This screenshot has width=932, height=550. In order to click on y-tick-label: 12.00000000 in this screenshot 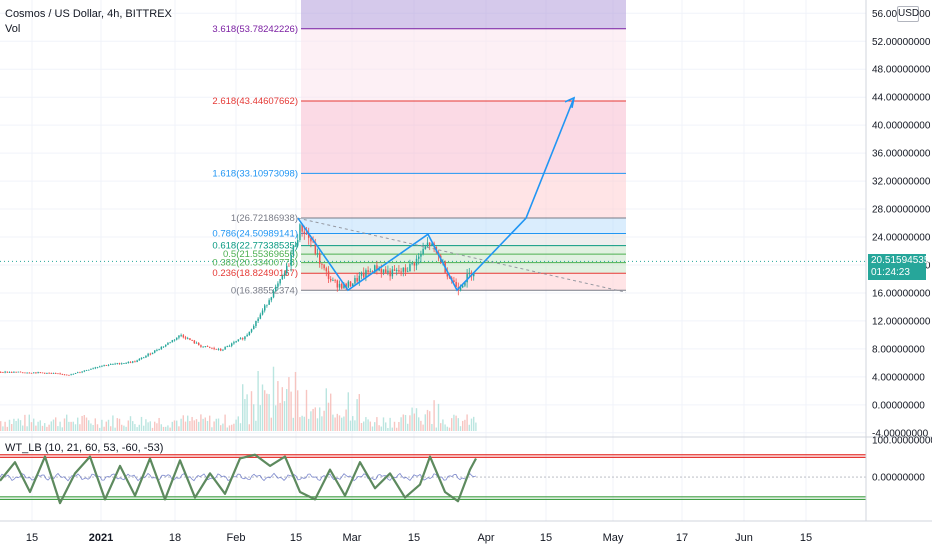, I will do `click(901, 321)`.